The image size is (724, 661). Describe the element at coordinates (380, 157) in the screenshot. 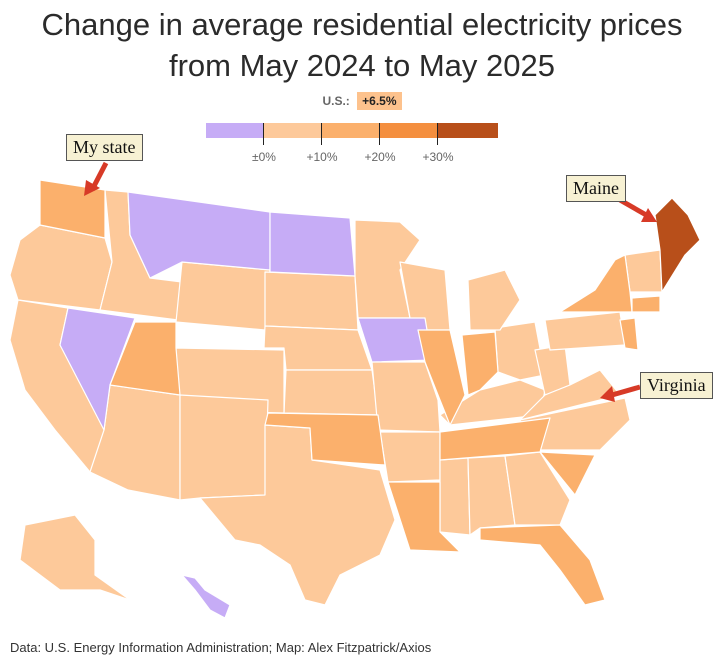

I see `legend-tick-label: +20%` at that location.